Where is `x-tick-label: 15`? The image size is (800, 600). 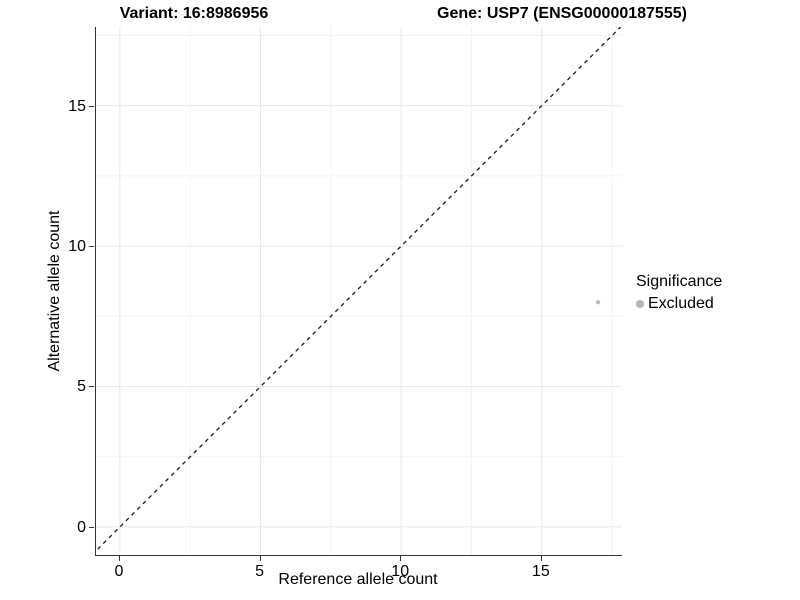
x-tick-label: 15 is located at coordinates (540, 571).